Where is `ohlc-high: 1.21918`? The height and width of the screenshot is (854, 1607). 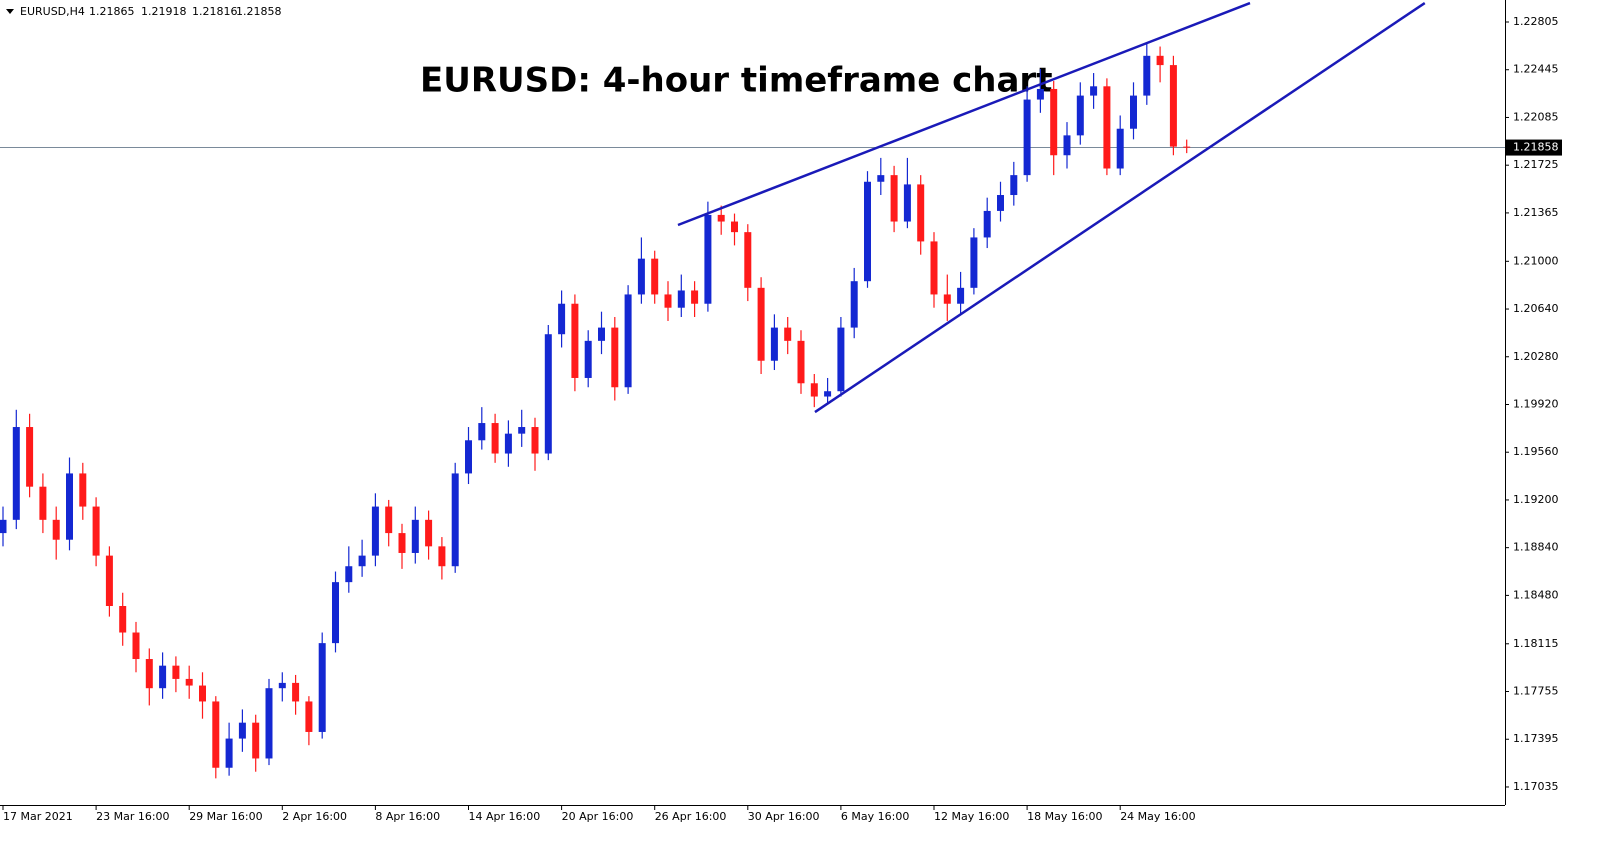
ohlc-high: 1.21918 is located at coordinates (164, 11).